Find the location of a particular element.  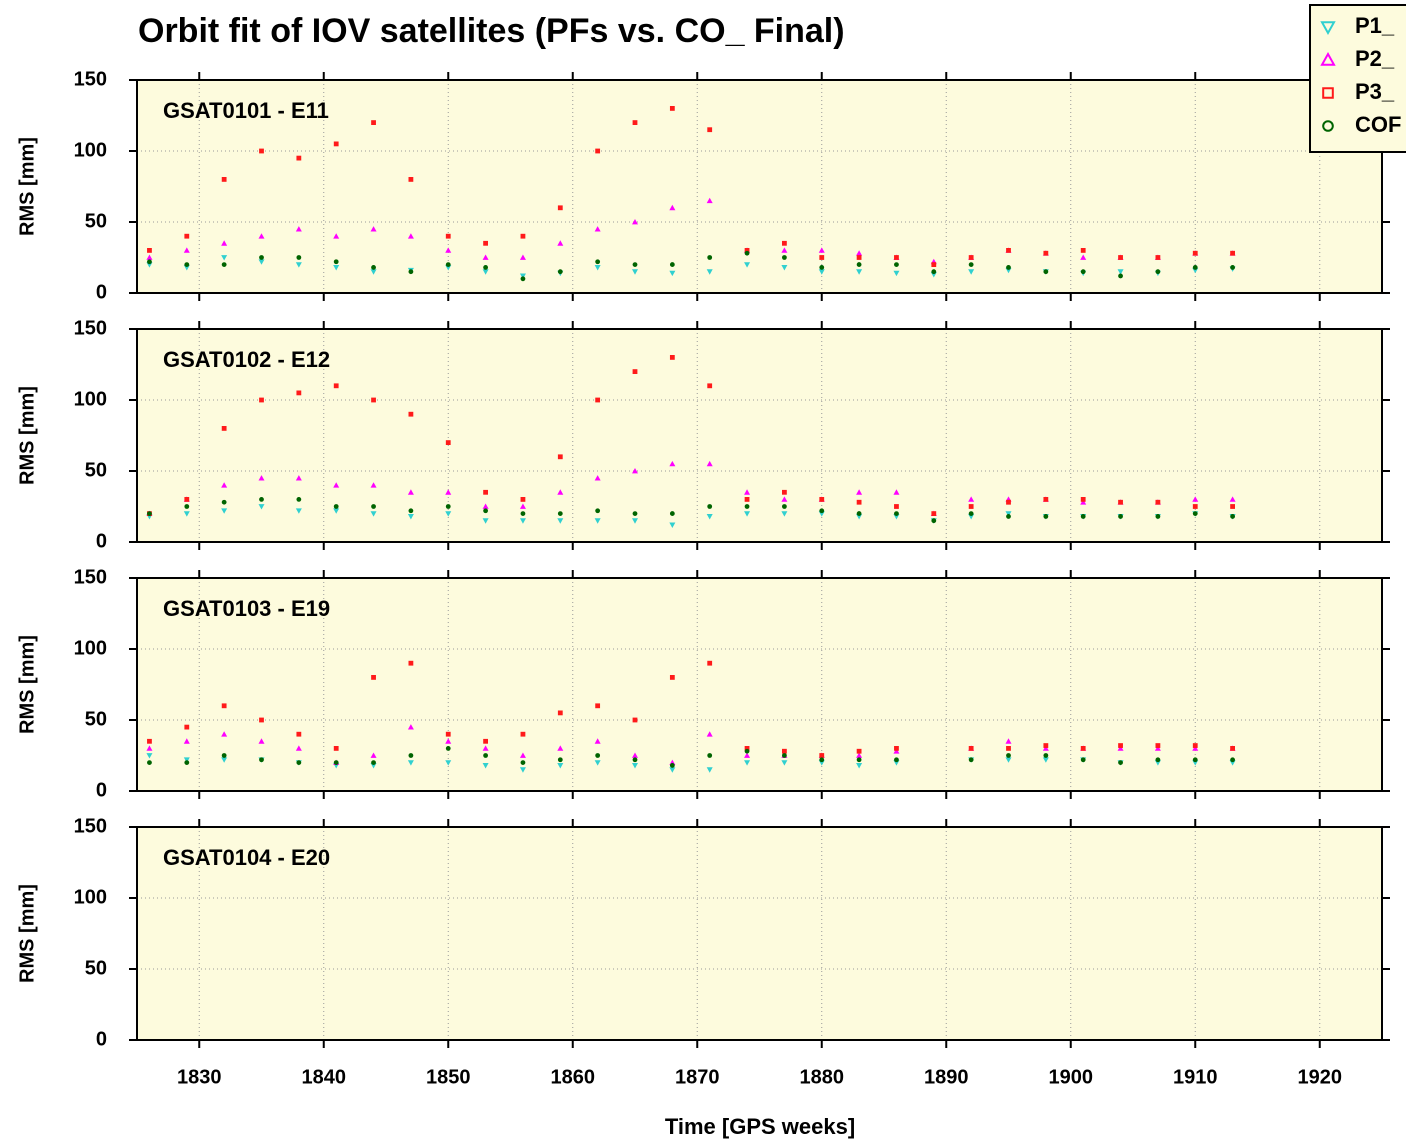

y-tick-label: 150 is located at coordinates (90, 577).